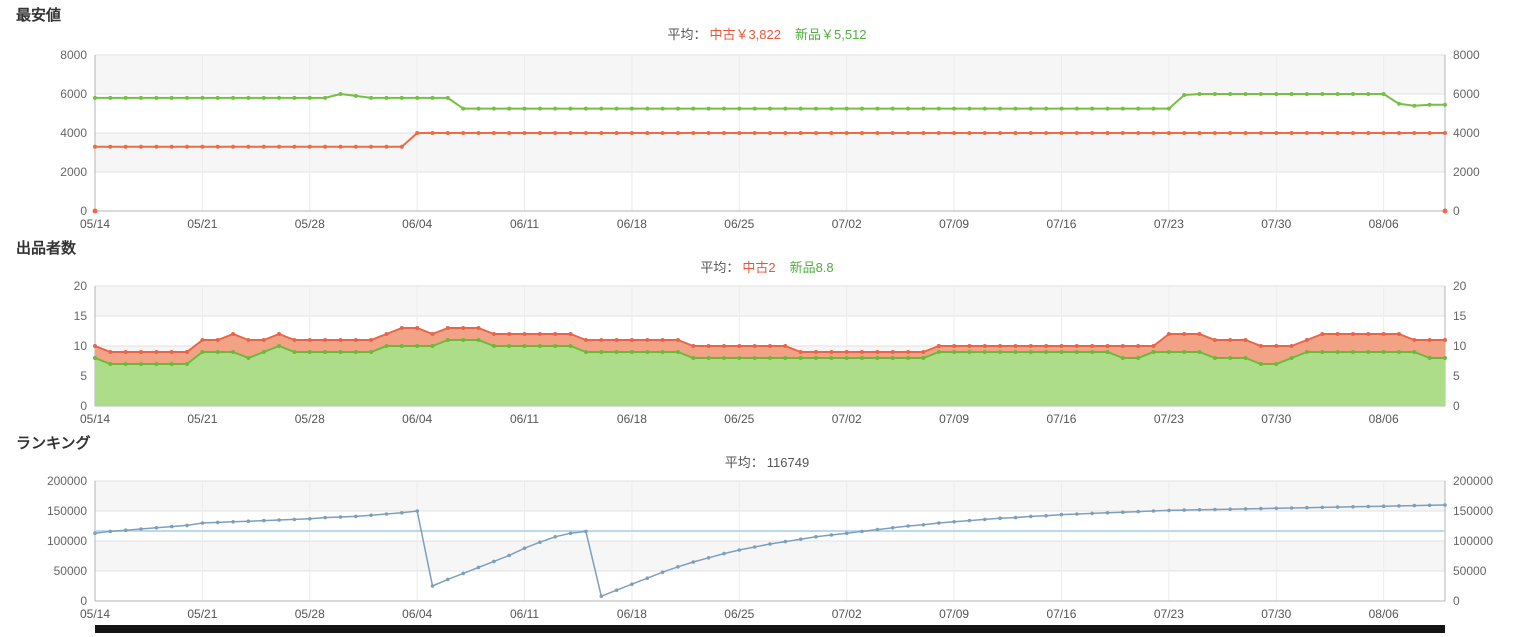 The width and height of the screenshot is (1534, 637). What do you see at coordinates (831, 34) in the screenshot?
I see `legend-new-price: 新品￥5,512` at bounding box center [831, 34].